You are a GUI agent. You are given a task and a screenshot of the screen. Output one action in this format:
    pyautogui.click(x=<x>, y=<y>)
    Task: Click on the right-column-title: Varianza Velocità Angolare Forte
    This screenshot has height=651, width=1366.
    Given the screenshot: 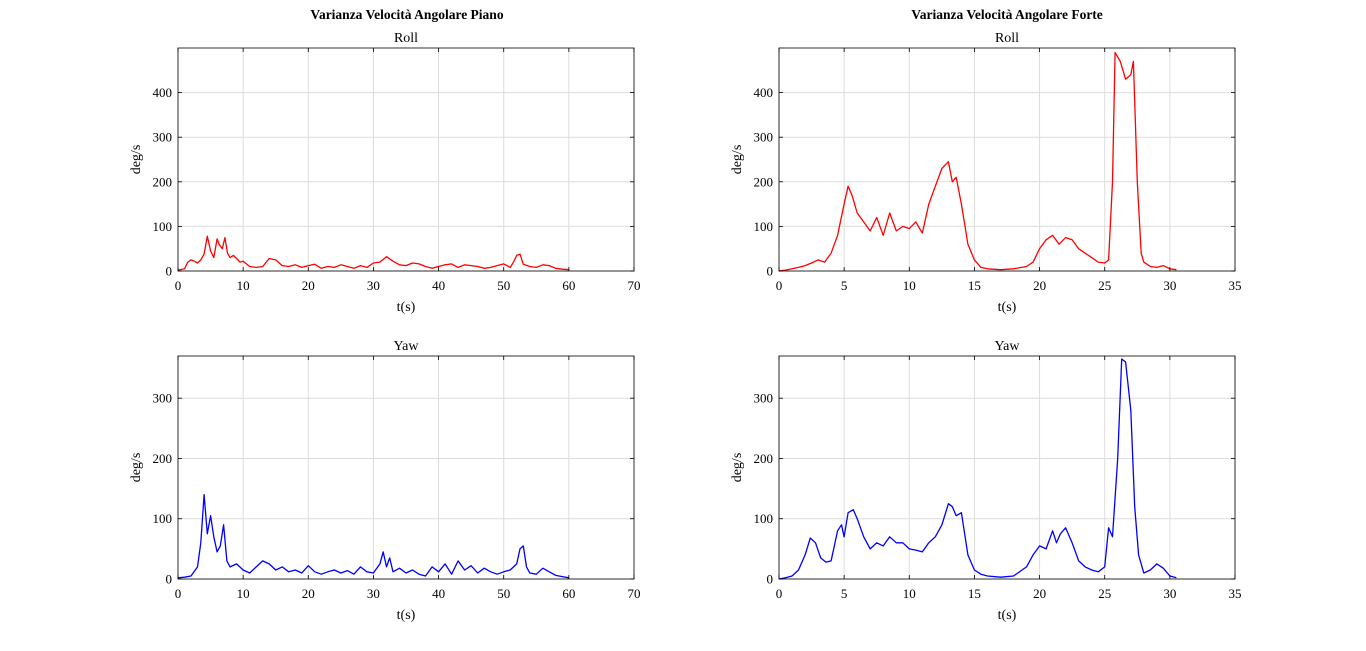 What is the action you would take?
    pyautogui.click(x=1007, y=14)
    